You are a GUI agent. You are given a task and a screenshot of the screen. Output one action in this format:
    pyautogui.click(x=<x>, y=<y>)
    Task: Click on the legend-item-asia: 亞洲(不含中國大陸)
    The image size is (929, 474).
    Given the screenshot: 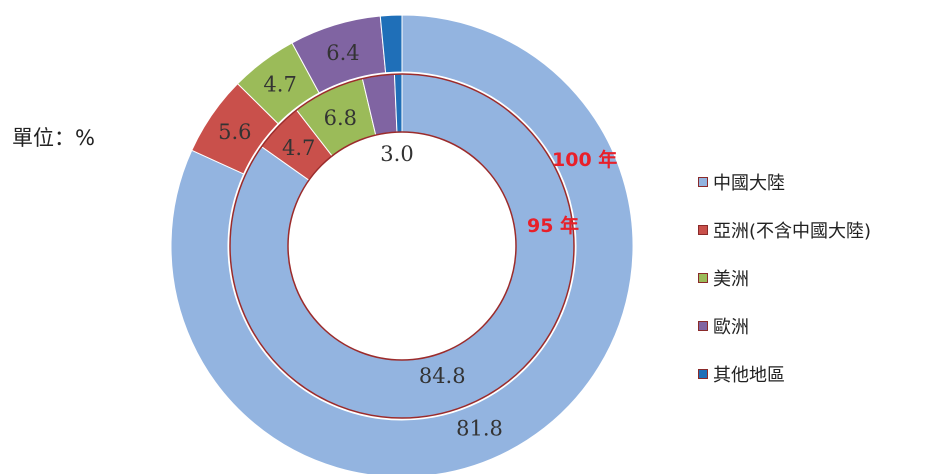 What is the action you would take?
    pyautogui.click(x=784, y=230)
    